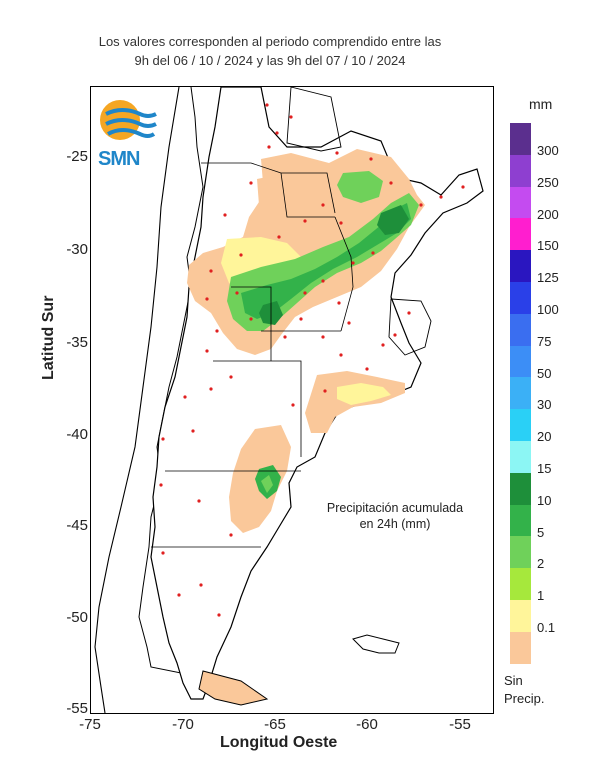 The image size is (600, 776). What do you see at coordinates (77, 249) in the screenshot?
I see `y-tick-label: -30` at bounding box center [77, 249].